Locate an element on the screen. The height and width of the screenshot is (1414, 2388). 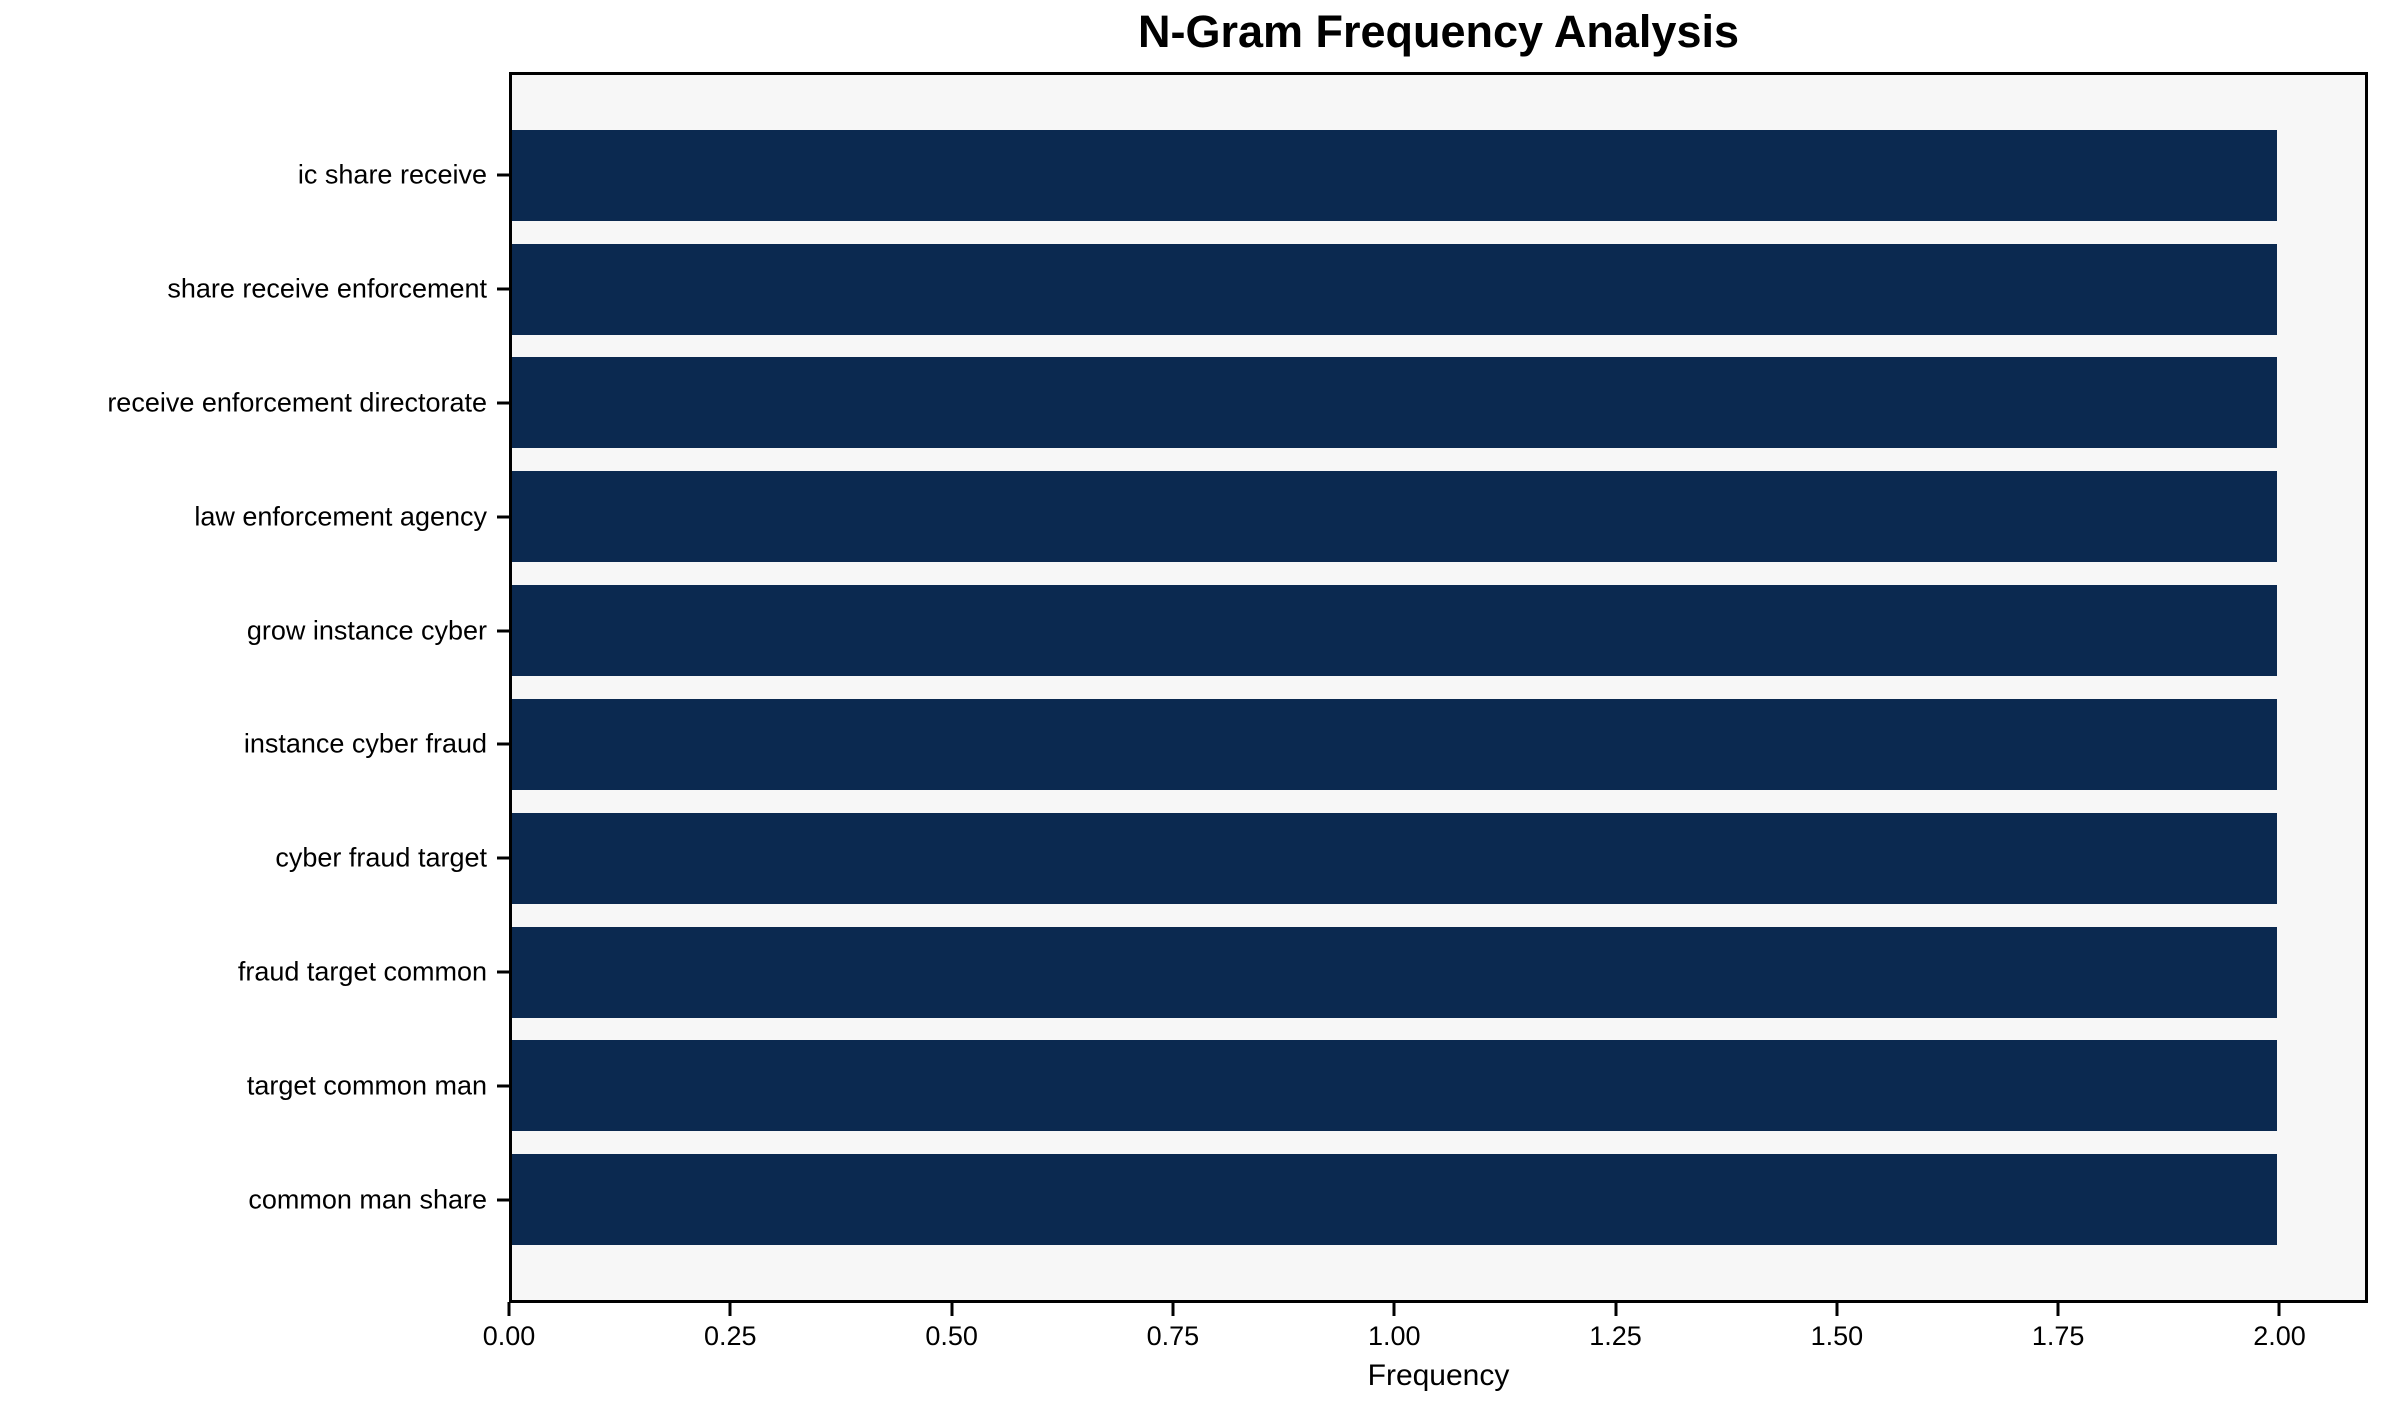
x-axis-tick-label: 0.00 is located at coordinates (509, 1336).